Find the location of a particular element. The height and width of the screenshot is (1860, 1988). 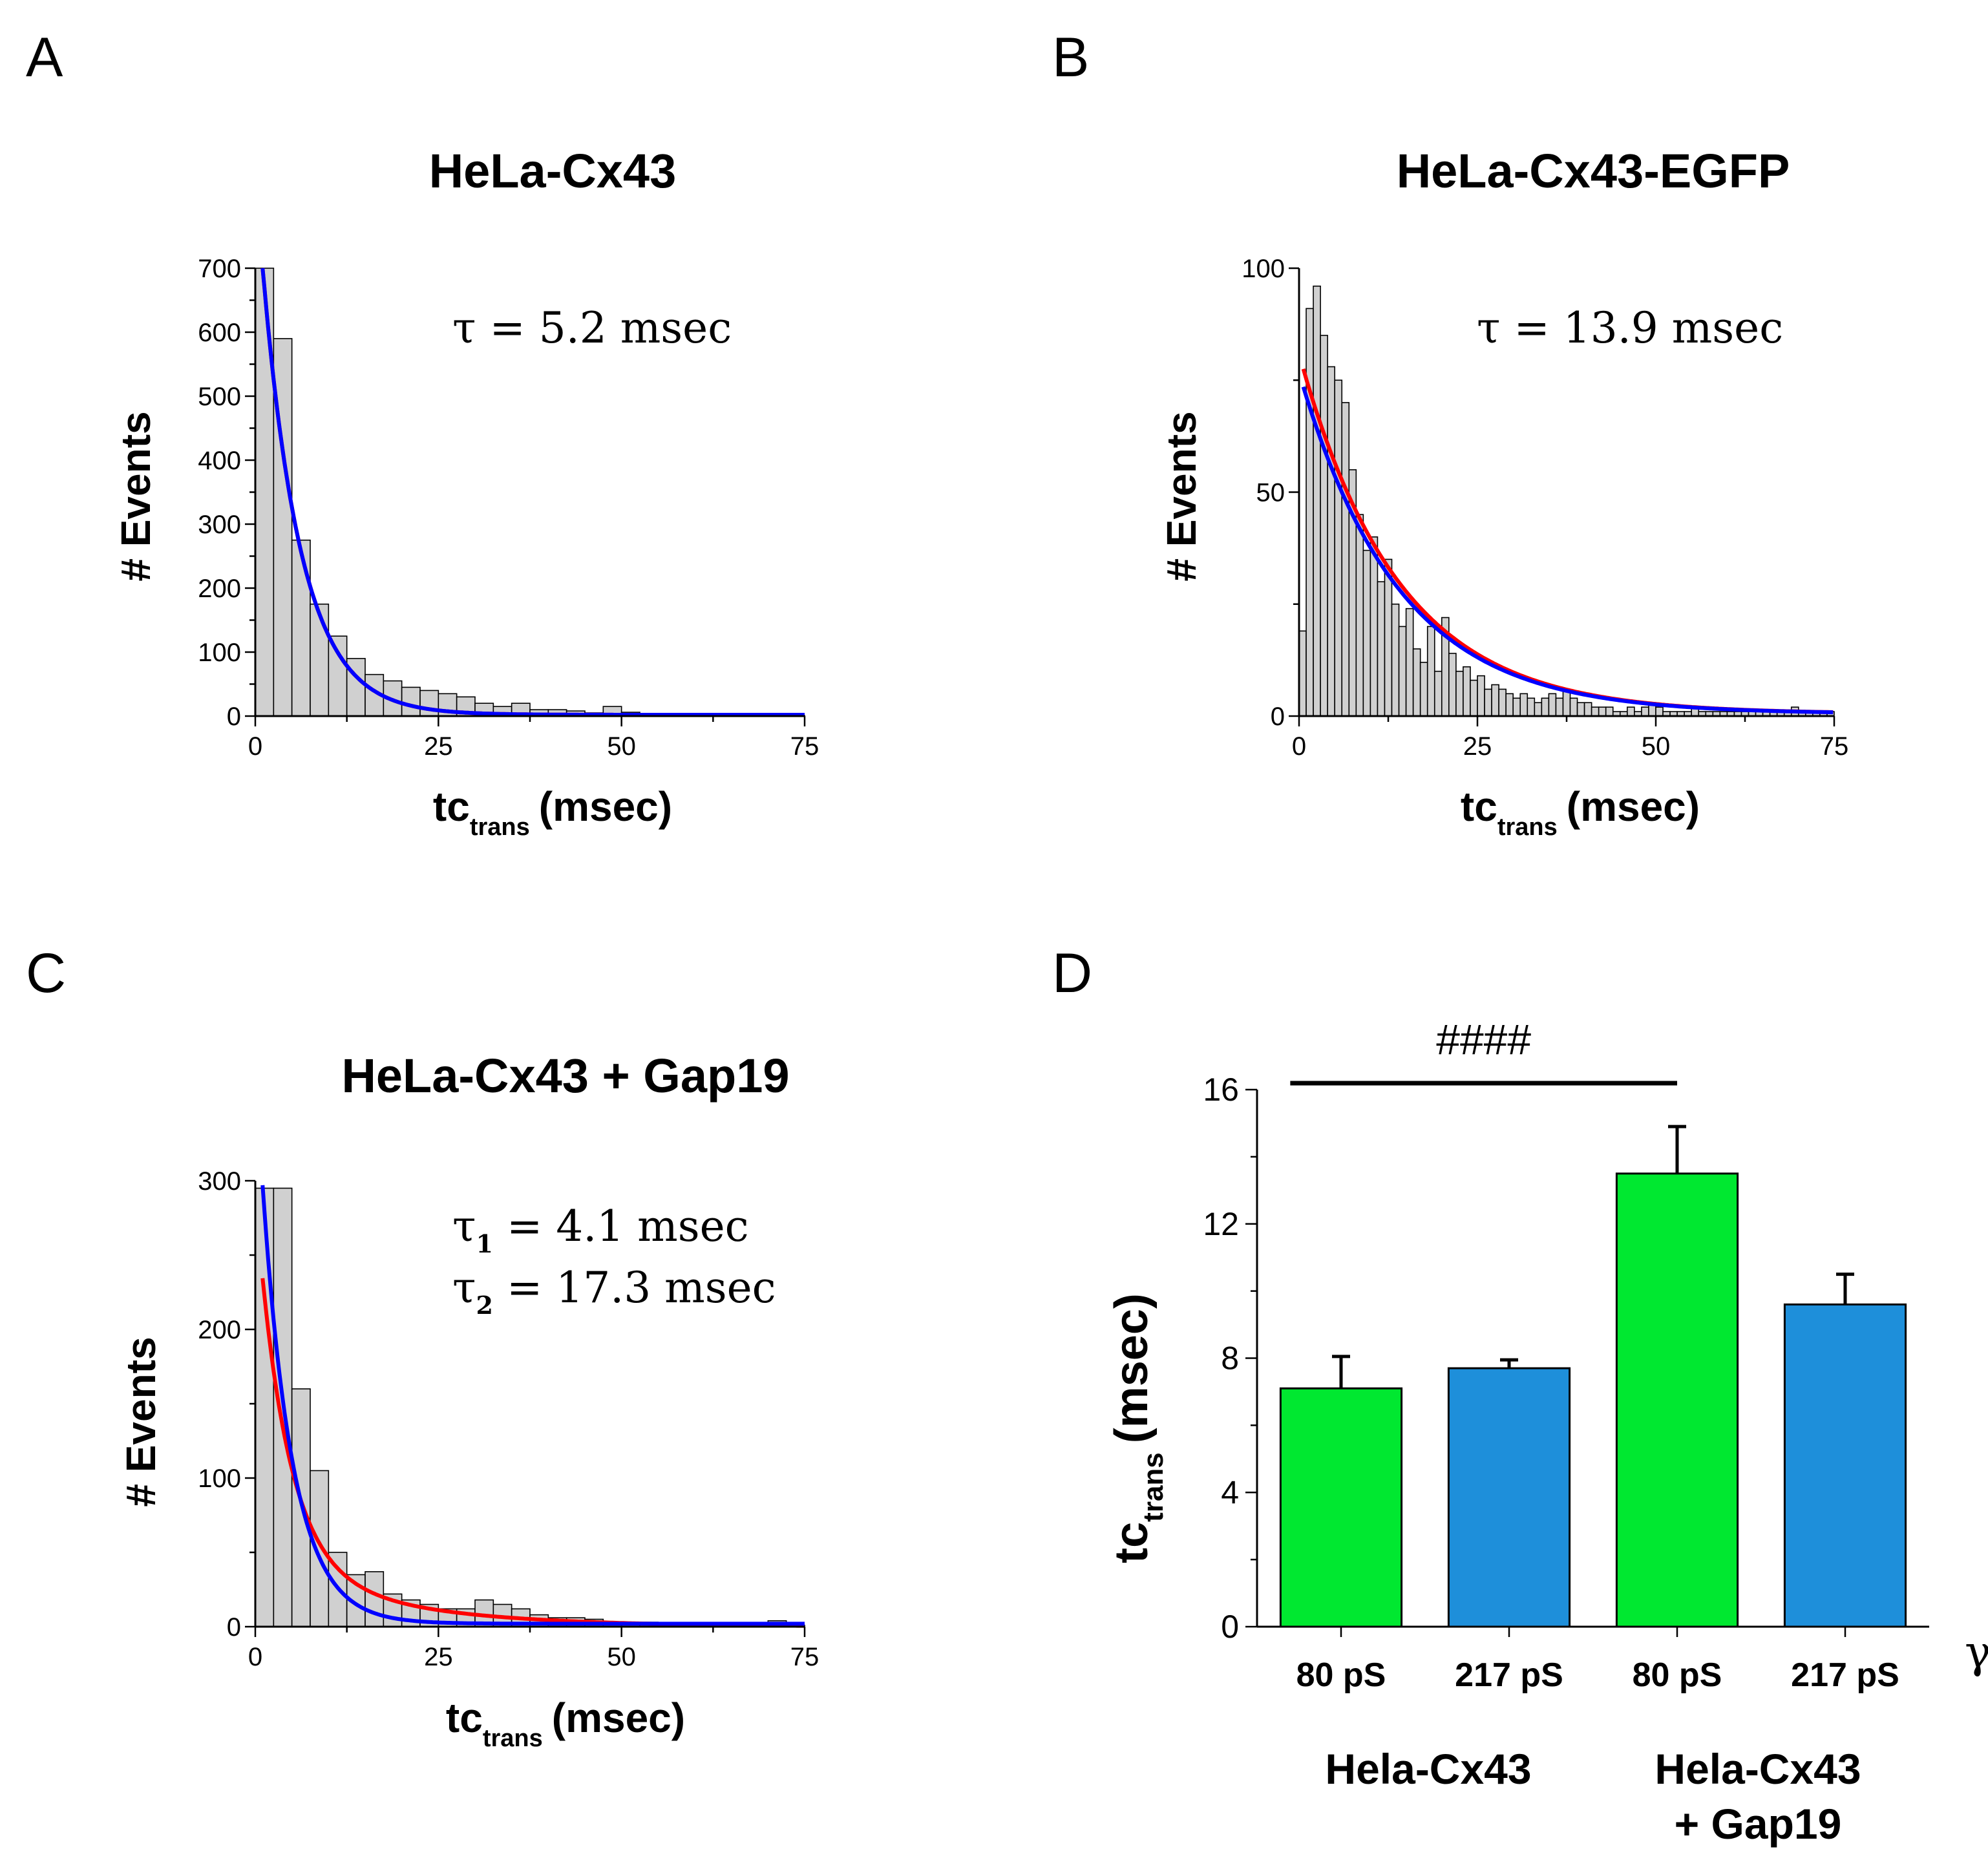

panel-d-ylabel-main: tc is located at coordinates (1132, 1542).